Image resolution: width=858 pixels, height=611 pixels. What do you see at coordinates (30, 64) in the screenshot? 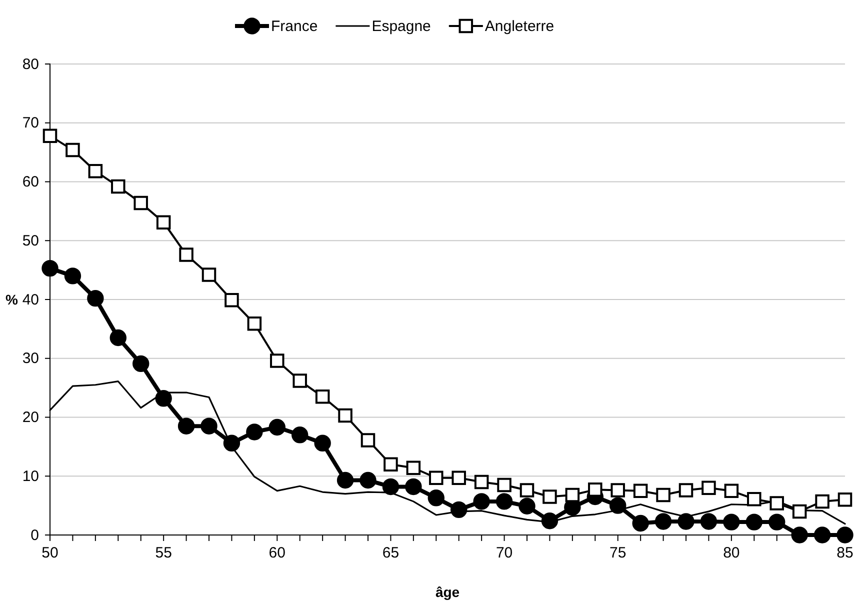
I see `y-tick-label: 80` at bounding box center [30, 64].